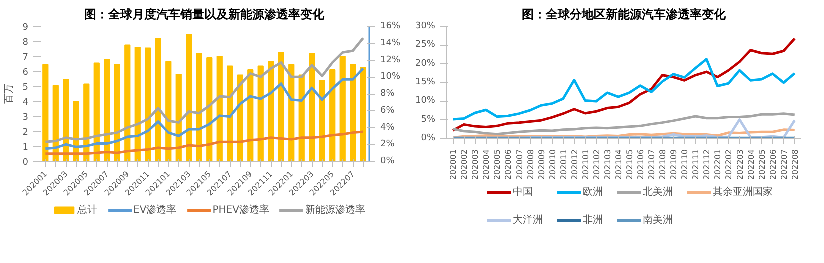 The image size is (824, 263). I want to click on y2-tick-label: 0%, so click(388, 161).